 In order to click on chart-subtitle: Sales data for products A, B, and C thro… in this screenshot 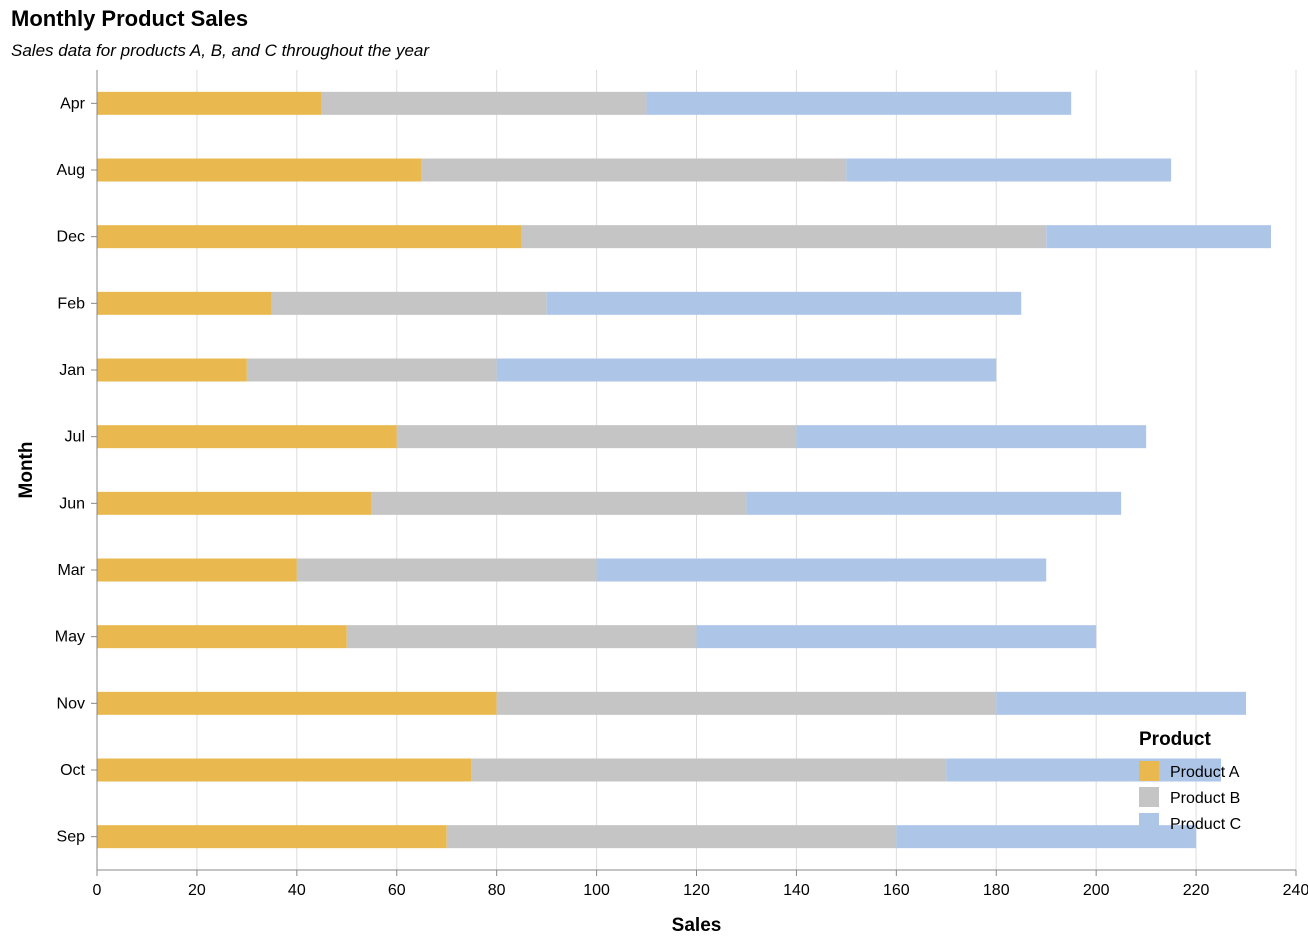, I will do `click(220, 50)`.